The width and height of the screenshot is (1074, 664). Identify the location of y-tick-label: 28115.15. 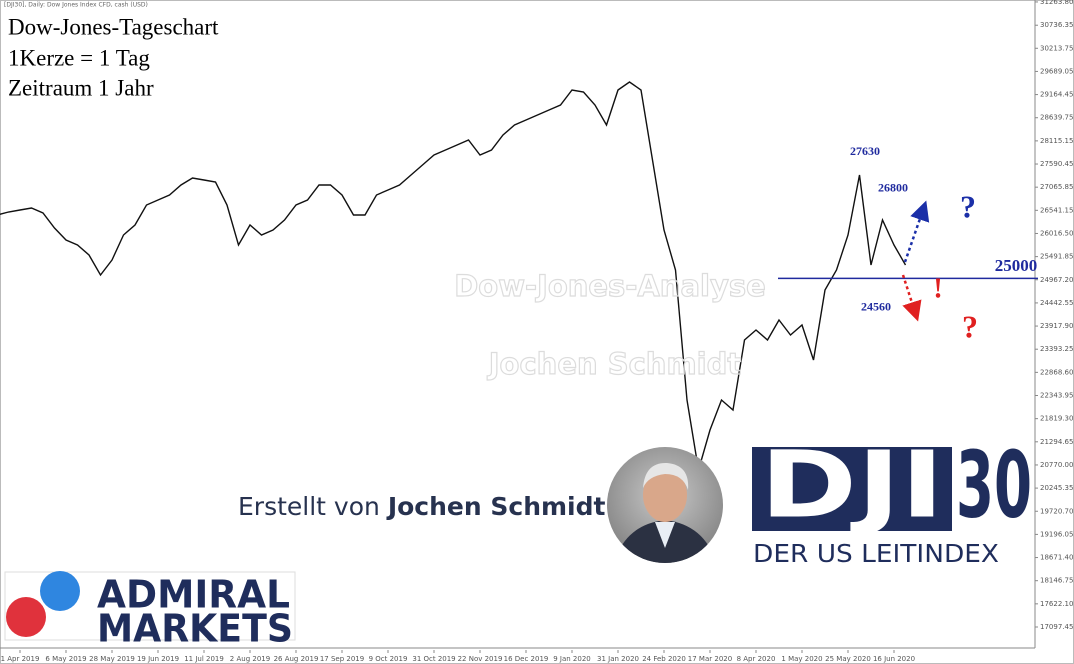
(1056, 141).